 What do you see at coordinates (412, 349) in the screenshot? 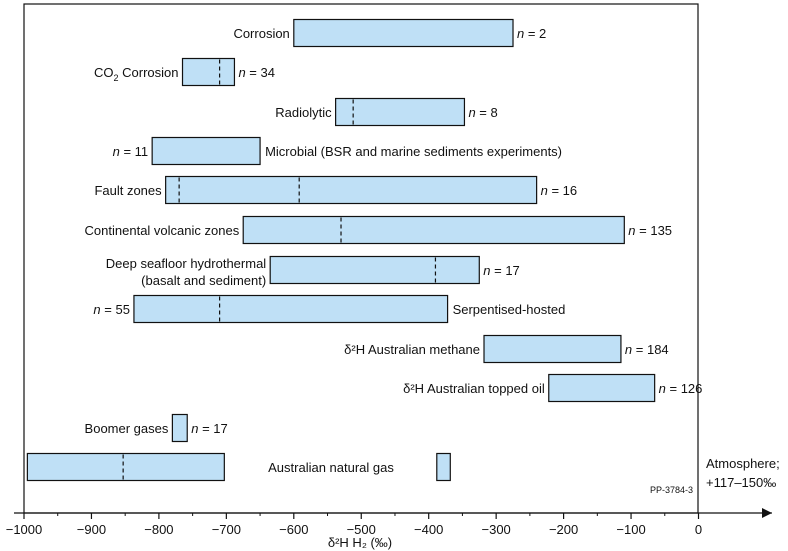
I see `bar-label: δ²H Australian methane` at bounding box center [412, 349].